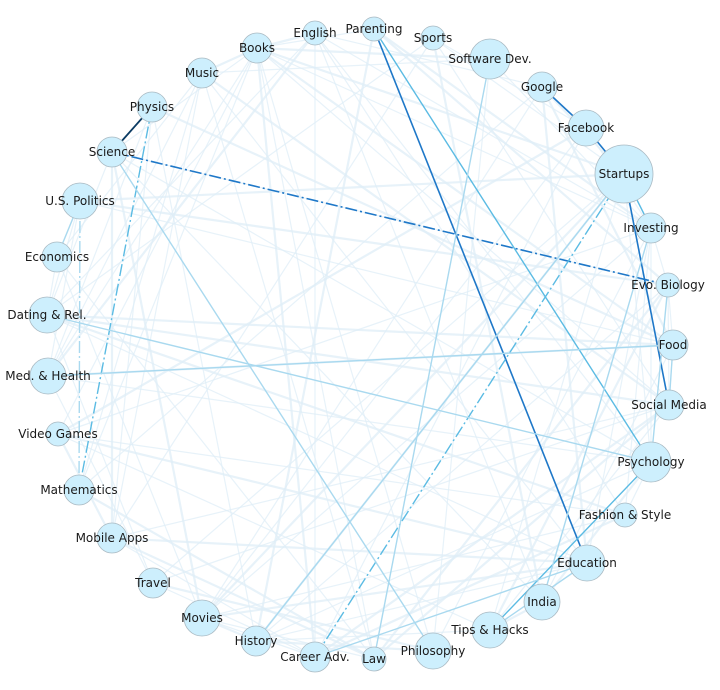 This screenshot has width=720, height=690. I want to click on node-software-dev: Software Dev., so click(490, 59).